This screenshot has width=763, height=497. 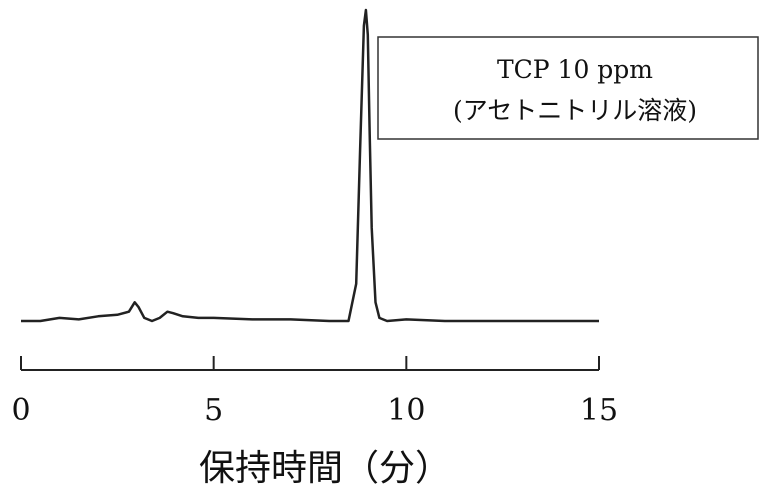 What do you see at coordinates (314, 392) in the screenshot?
I see `x-axis: 0 5 10 15` at bounding box center [314, 392].